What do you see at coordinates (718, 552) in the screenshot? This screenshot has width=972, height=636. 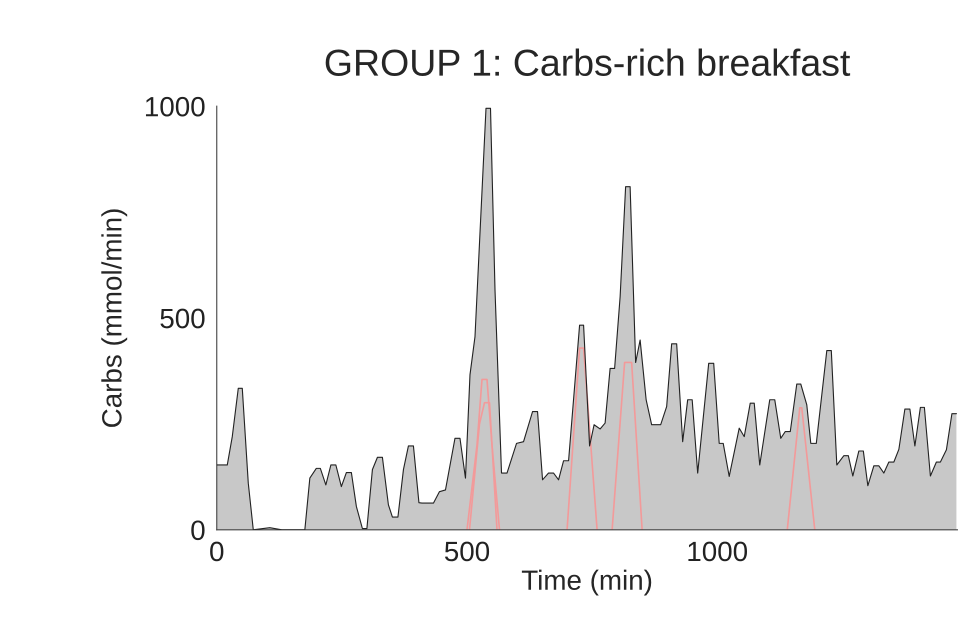 I see `x-tick-label: 1000` at bounding box center [718, 552].